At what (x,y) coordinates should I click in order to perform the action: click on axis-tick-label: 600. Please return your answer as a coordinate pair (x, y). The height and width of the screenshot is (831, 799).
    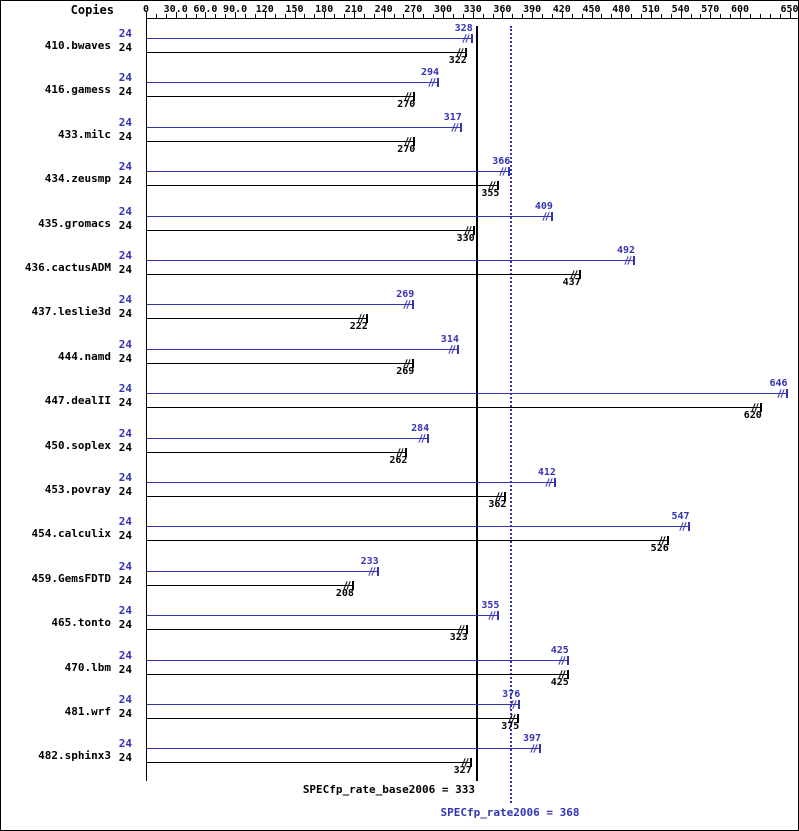
    Looking at the image, I should click on (740, 9).